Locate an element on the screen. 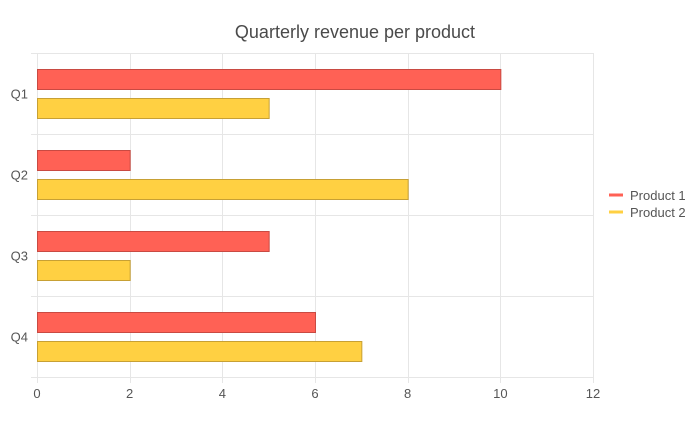 The image size is (700, 423). x-tick-label: 0 is located at coordinates (36, 393).